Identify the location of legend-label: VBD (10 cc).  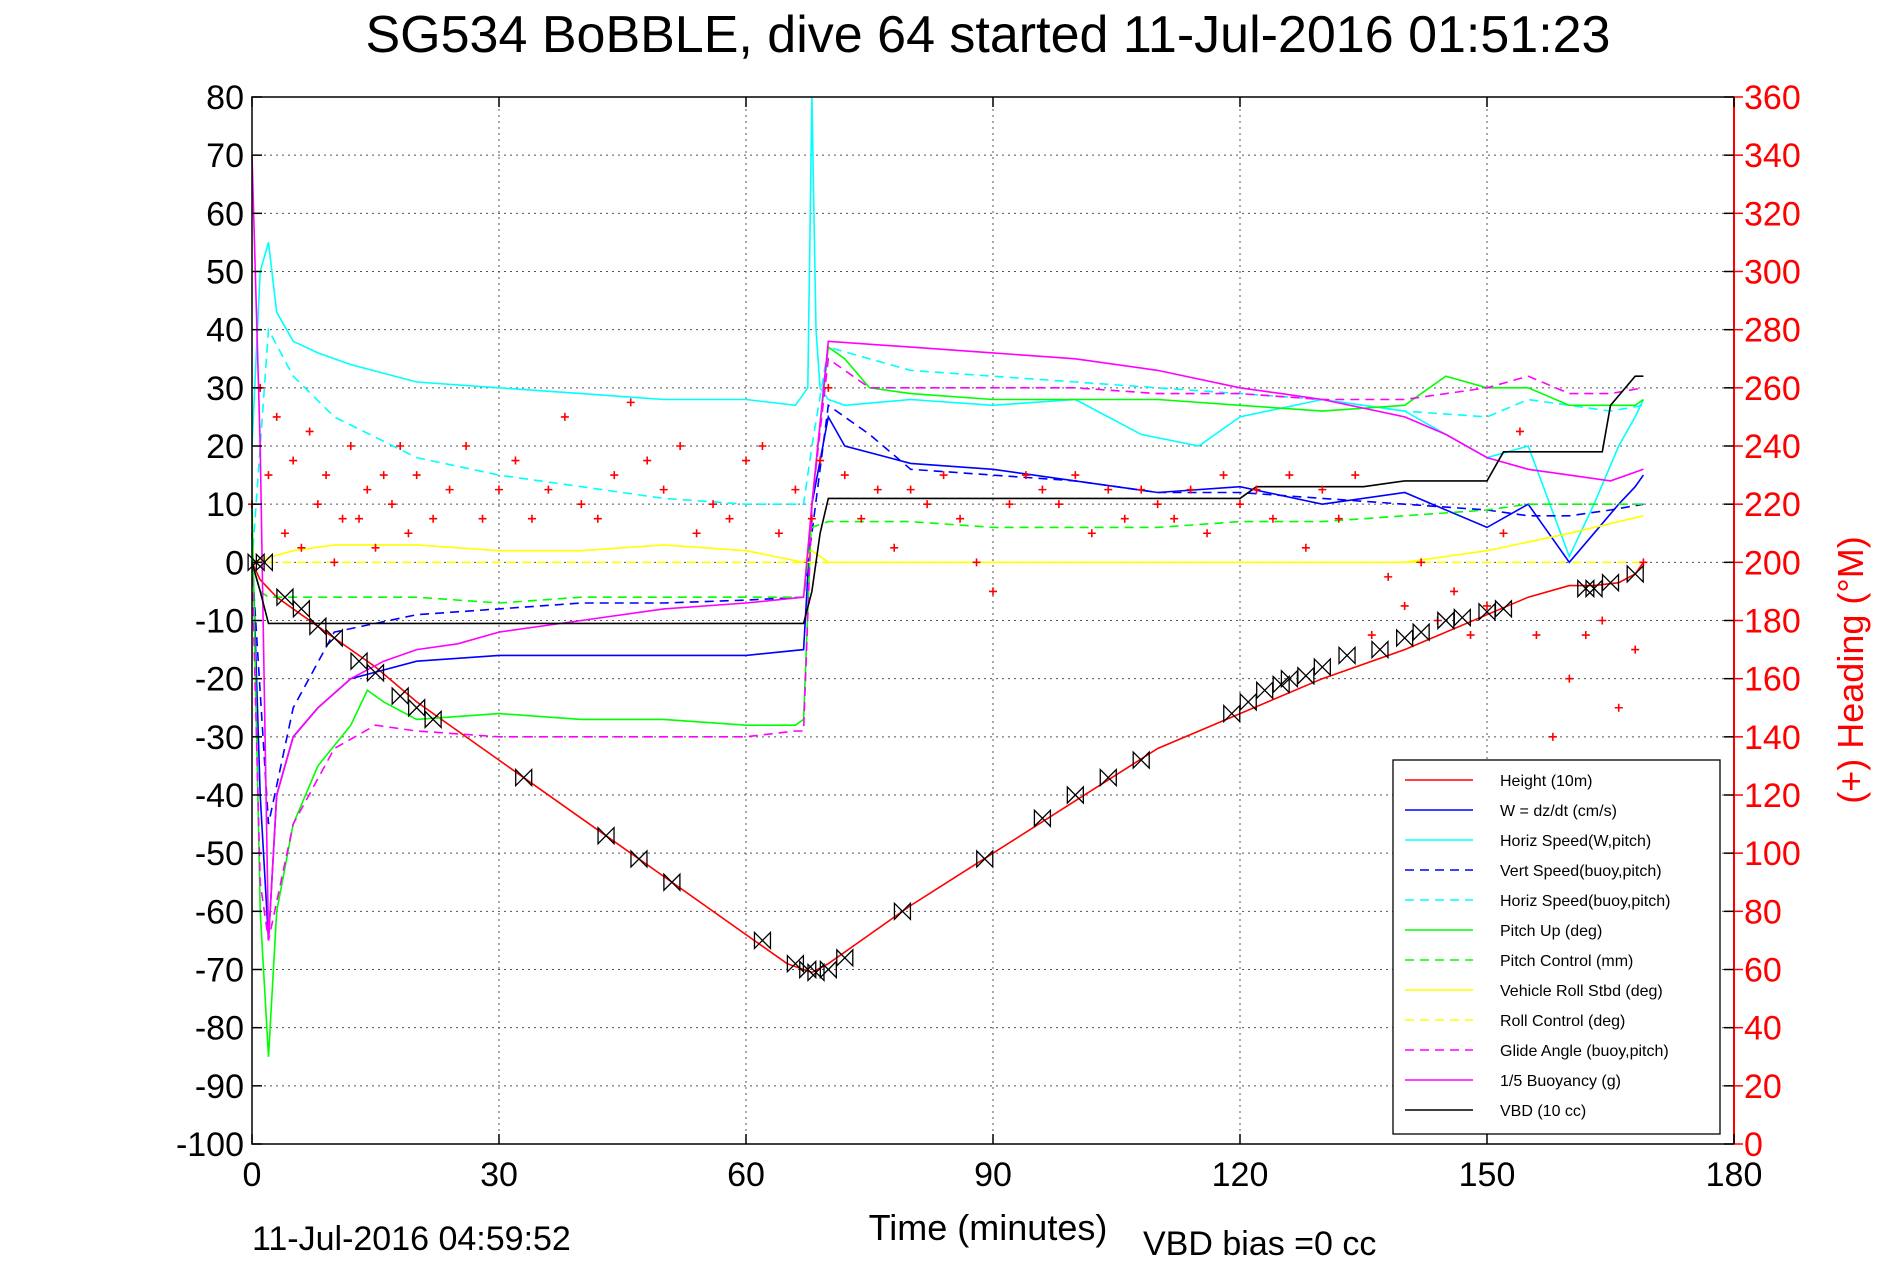
(1543, 1111).